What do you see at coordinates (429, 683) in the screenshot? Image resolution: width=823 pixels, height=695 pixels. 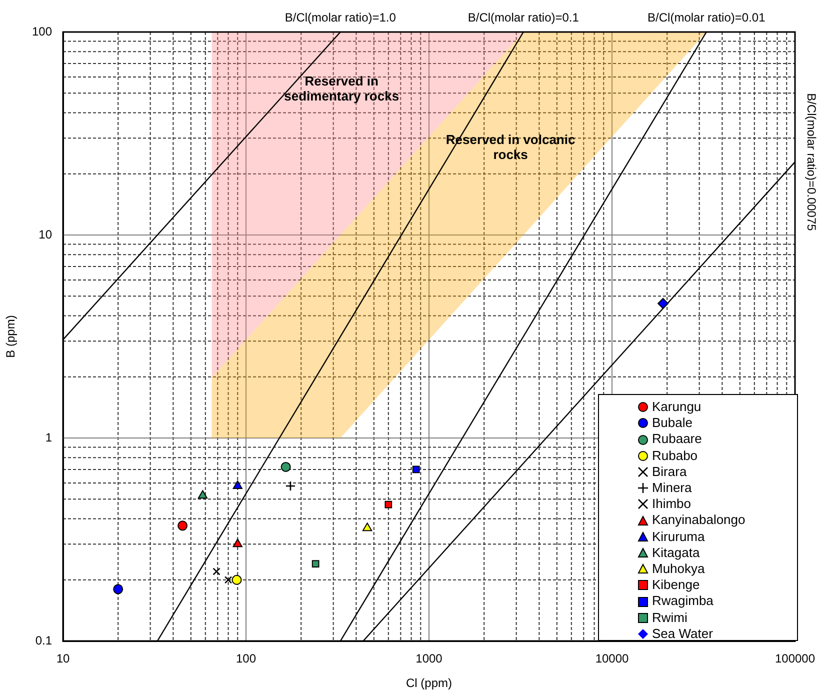 I see `x-axis-title: Cl (ppm)` at bounding box center [429, 683].